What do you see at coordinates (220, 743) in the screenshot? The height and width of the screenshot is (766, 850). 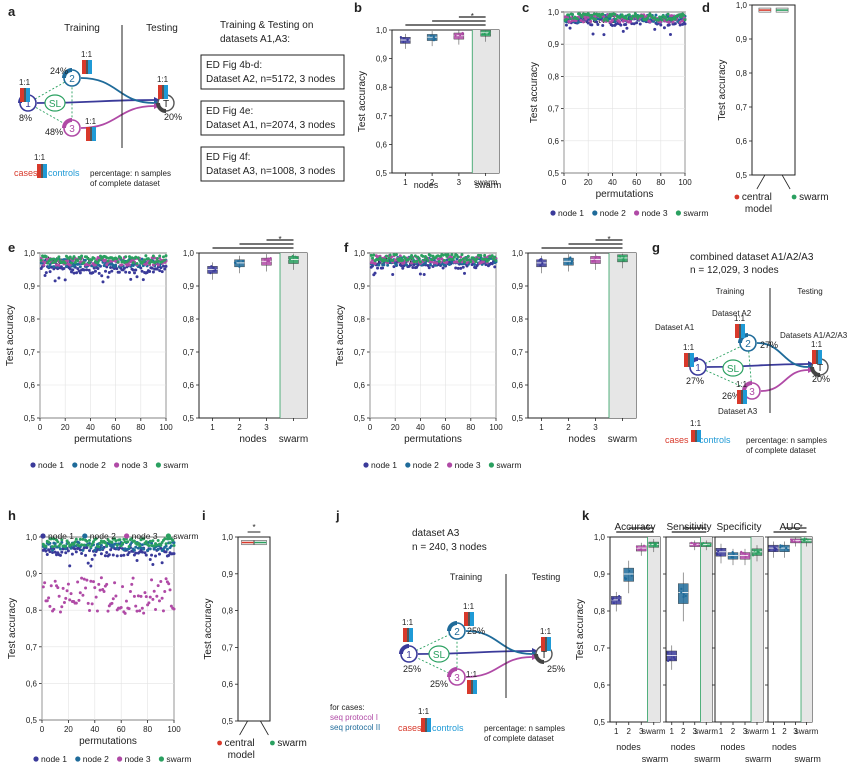 I see `legend-dot-central` at bounding box center [220, 743].